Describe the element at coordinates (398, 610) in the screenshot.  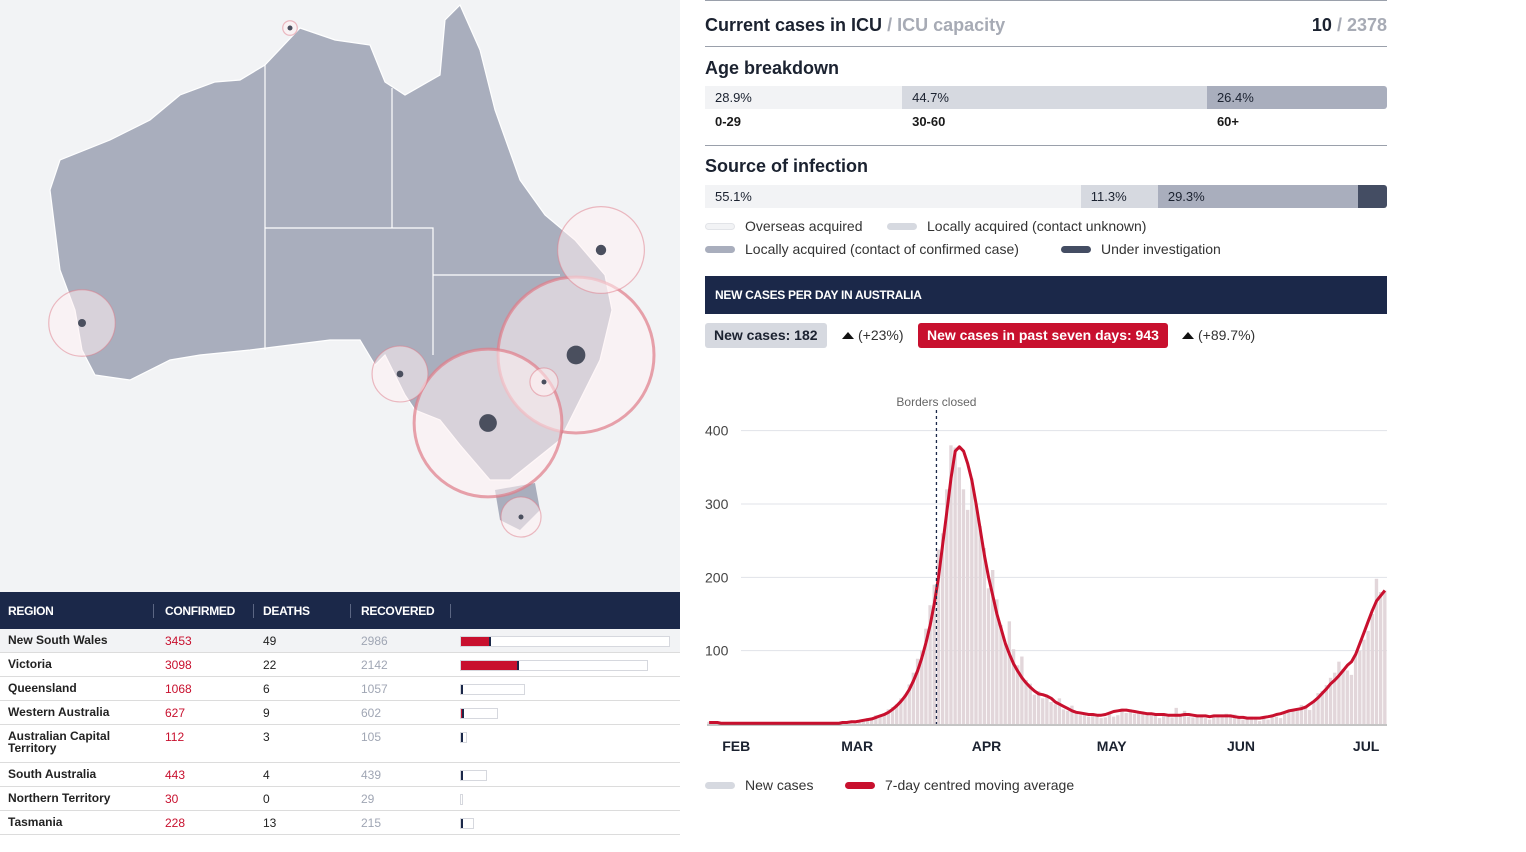
I see `header-recovered: RECOVERED` at that location.